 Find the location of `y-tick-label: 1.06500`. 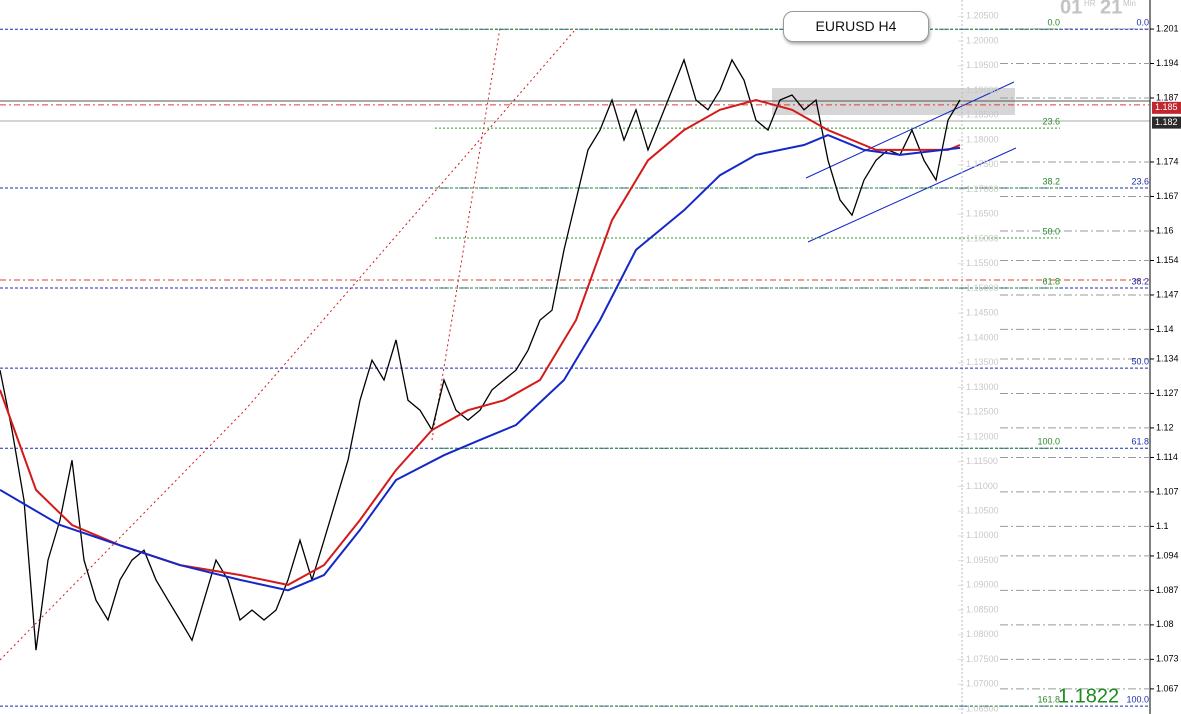

y-tick-label: 1.06500 is located at coordinates (982, 708).